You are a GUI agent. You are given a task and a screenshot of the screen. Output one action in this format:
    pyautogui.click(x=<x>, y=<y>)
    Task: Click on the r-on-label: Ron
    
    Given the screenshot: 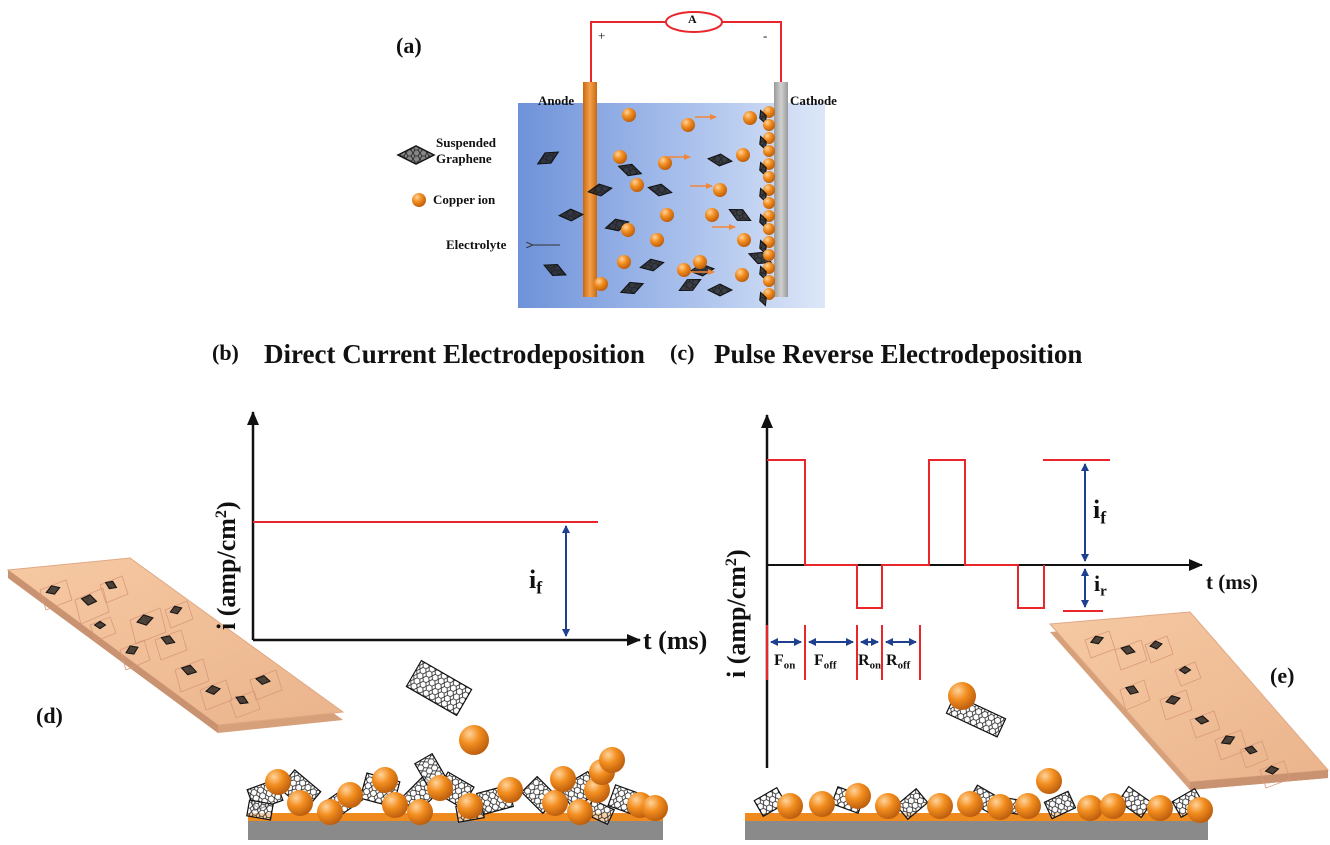 What is the action you would take?
    pyautogui.click(x=870, y=662)
    